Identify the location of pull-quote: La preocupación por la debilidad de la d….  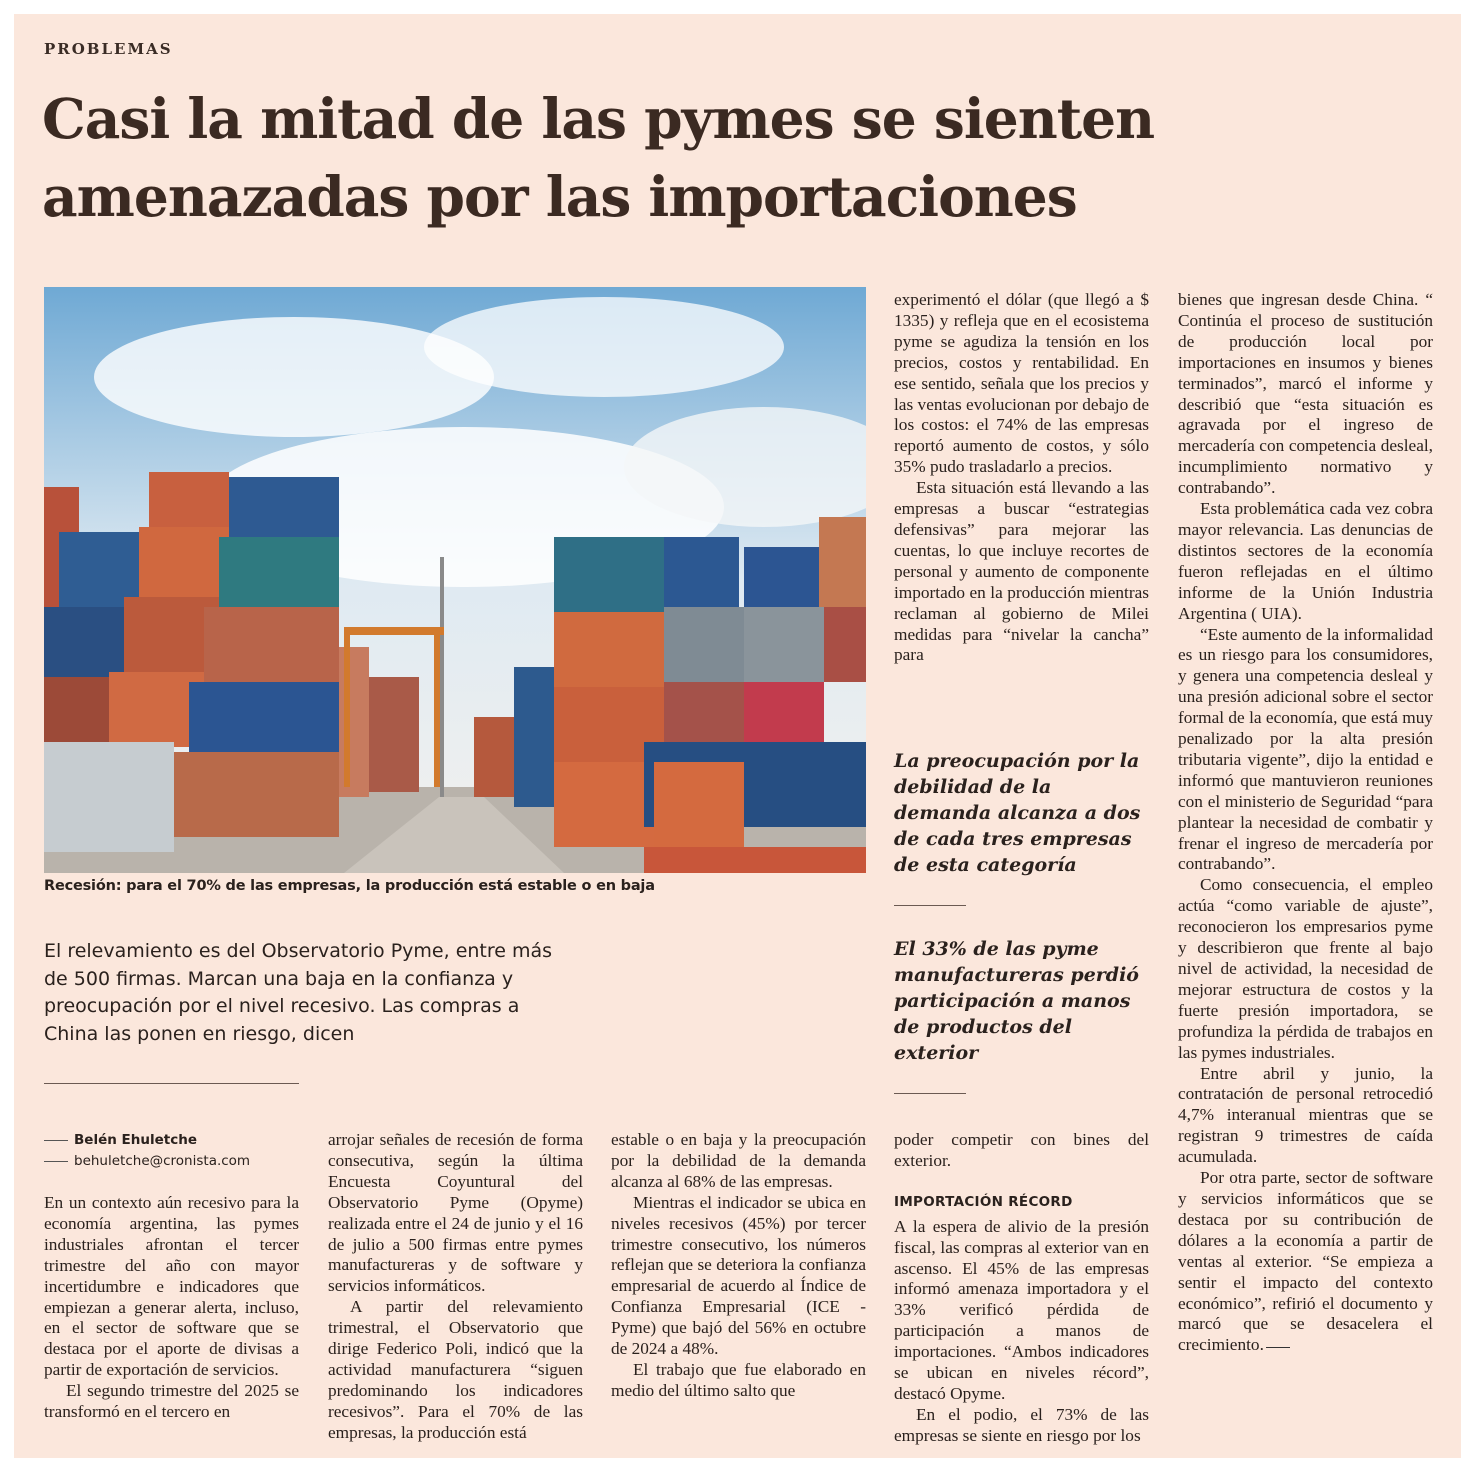
(1017, 813).